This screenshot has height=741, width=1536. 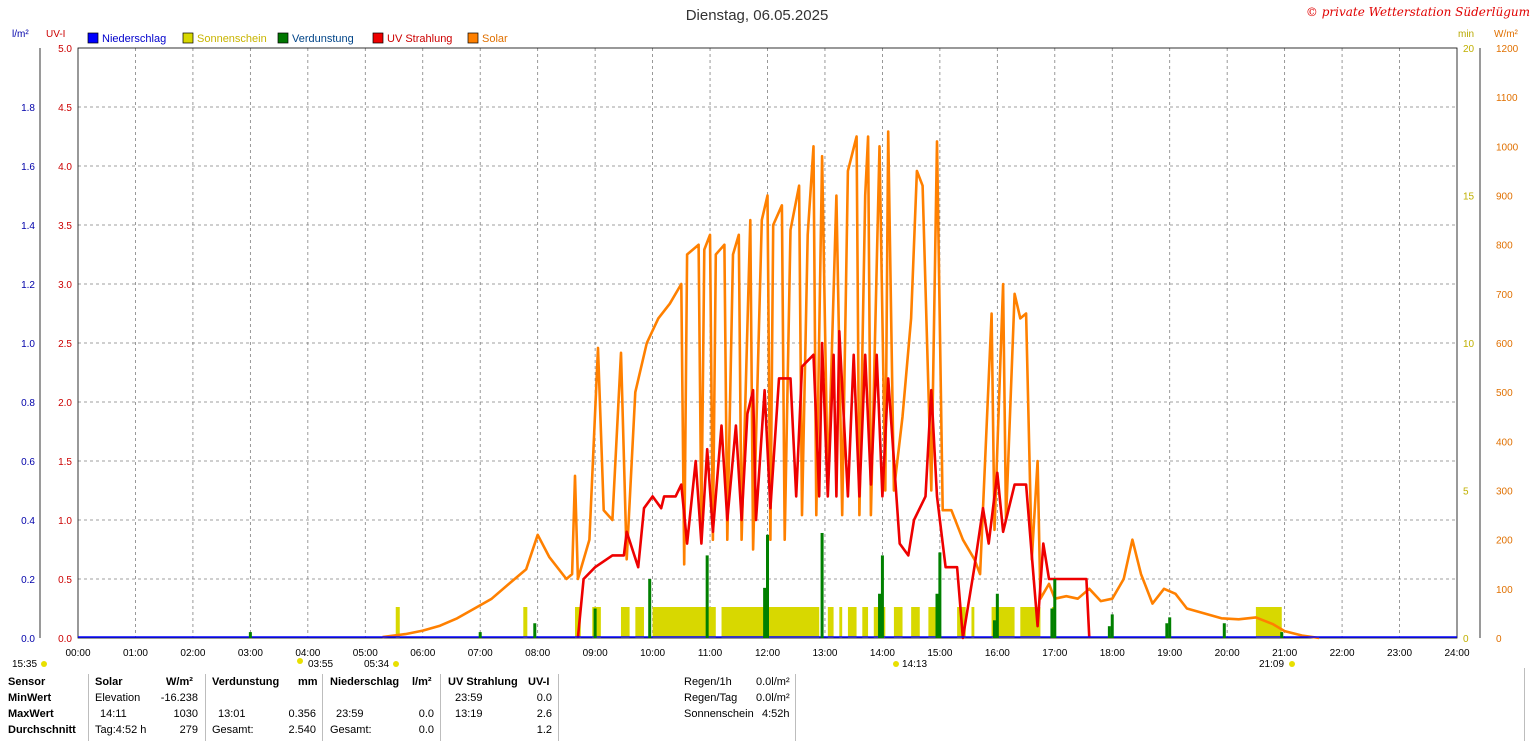 What do you see at coordinates (1342, 653) in the screenshot?
I see `tick-x-22: 22:00` at bounding box center [1342, 653].